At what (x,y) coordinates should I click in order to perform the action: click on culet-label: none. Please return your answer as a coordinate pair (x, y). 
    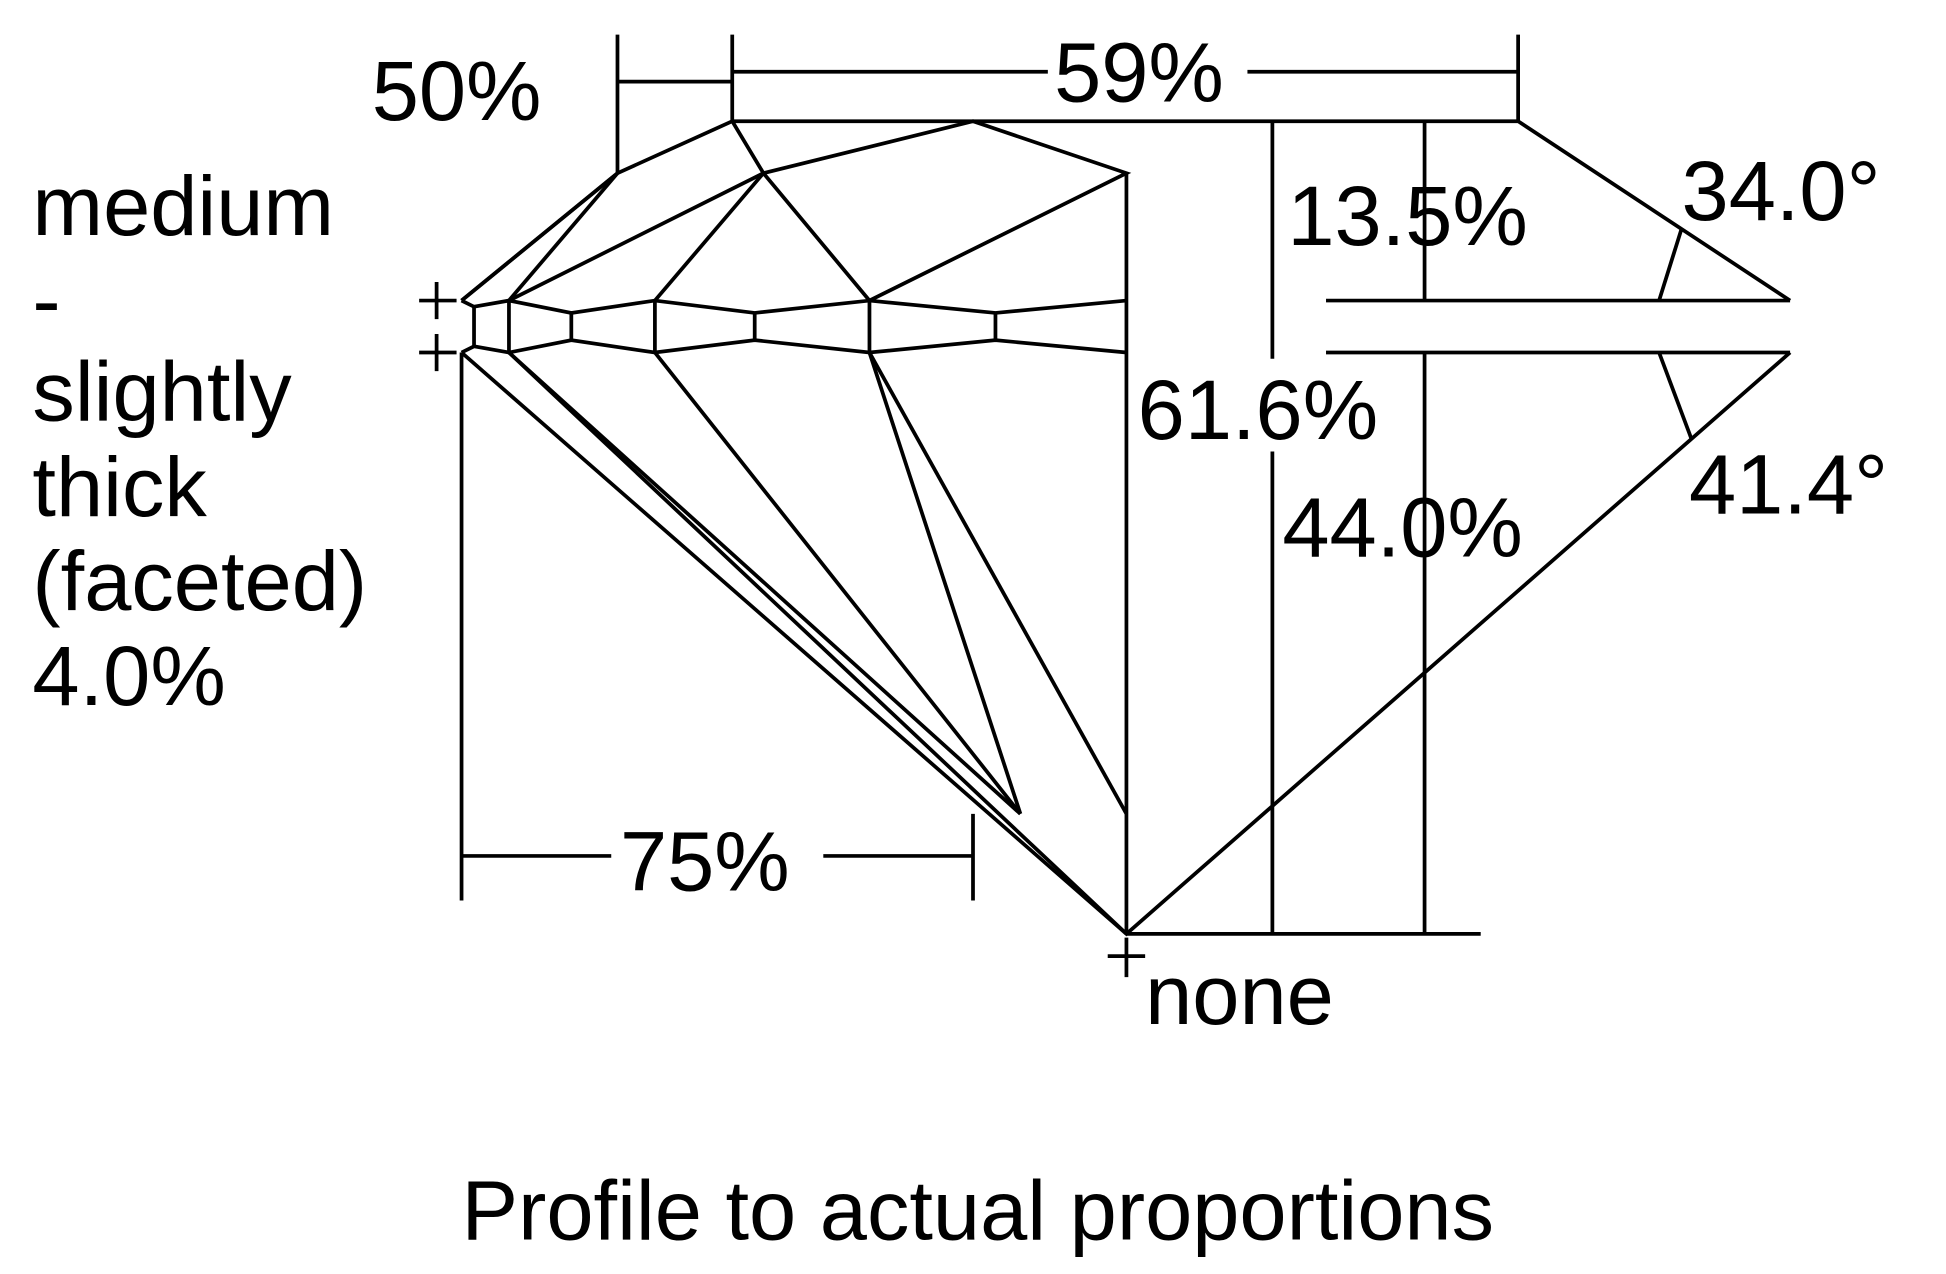
    Looking at the image, I should click on (1239, 995).